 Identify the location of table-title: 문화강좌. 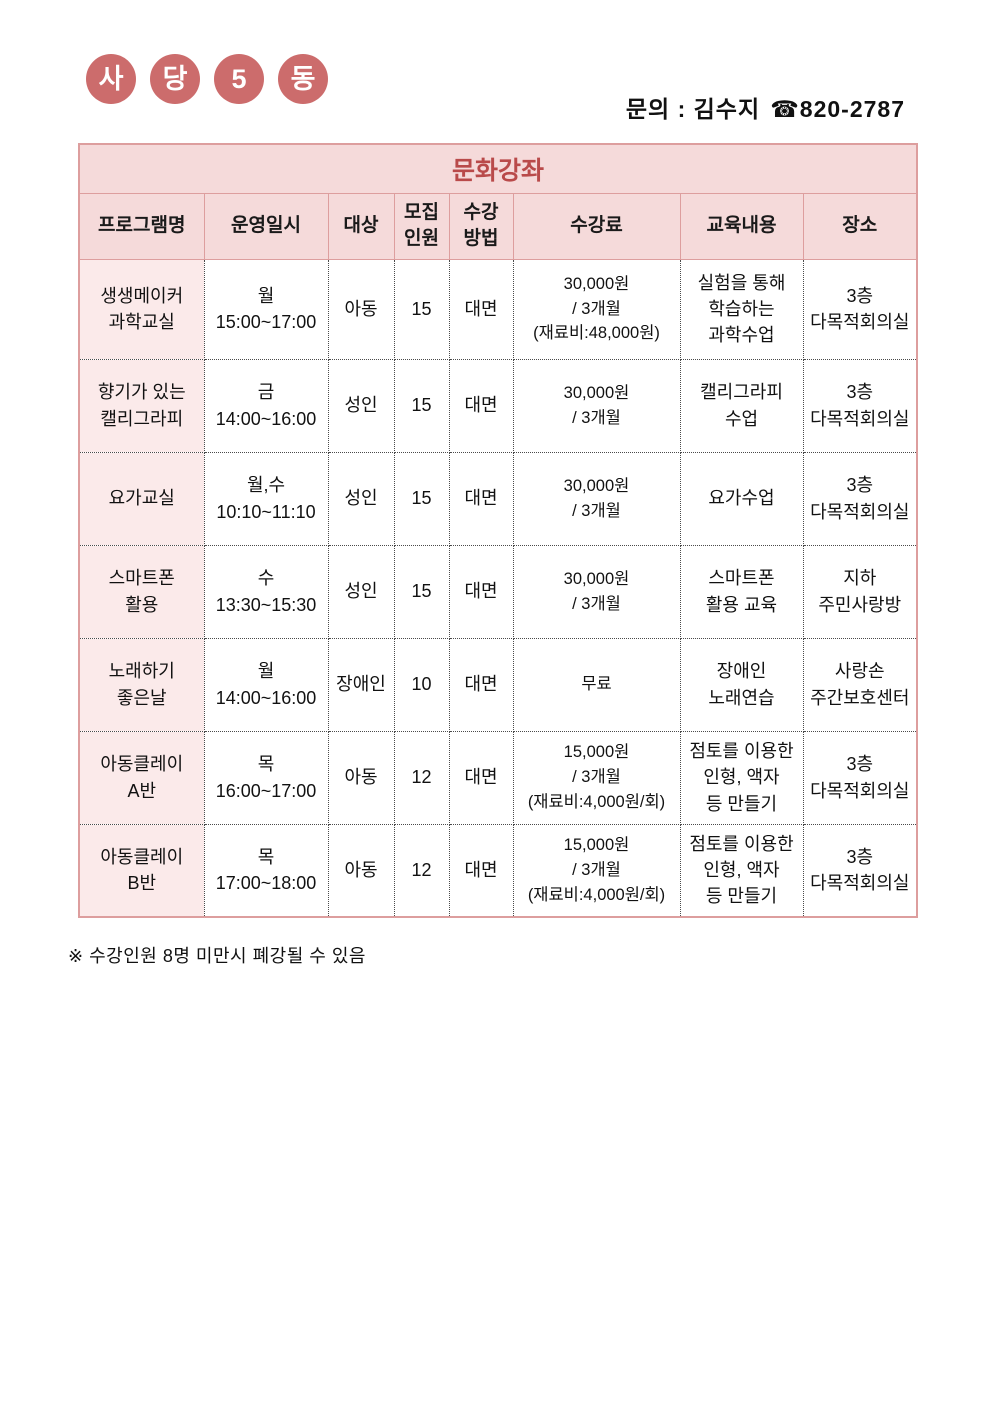
(498, 168).